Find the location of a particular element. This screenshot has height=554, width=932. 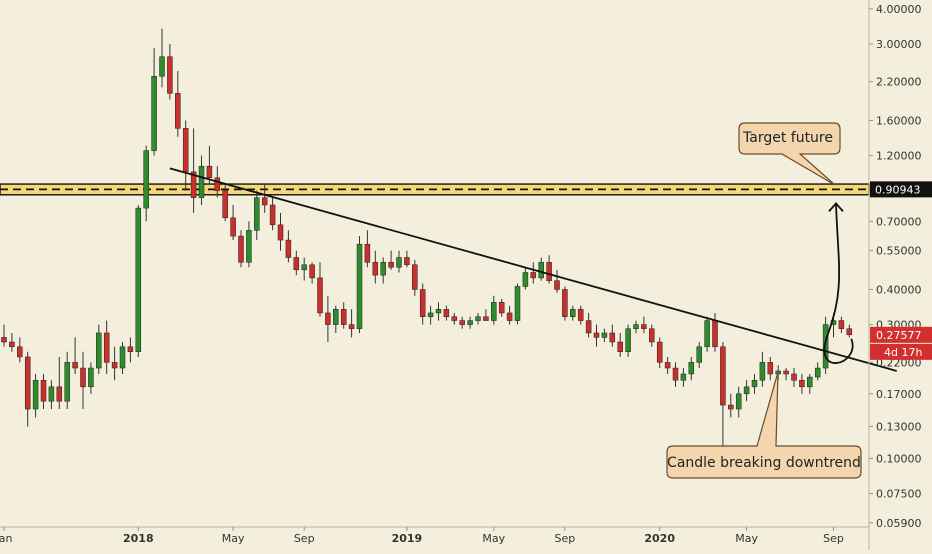

y-tick-label: 4.00000 is located at coordinates (899, 9).